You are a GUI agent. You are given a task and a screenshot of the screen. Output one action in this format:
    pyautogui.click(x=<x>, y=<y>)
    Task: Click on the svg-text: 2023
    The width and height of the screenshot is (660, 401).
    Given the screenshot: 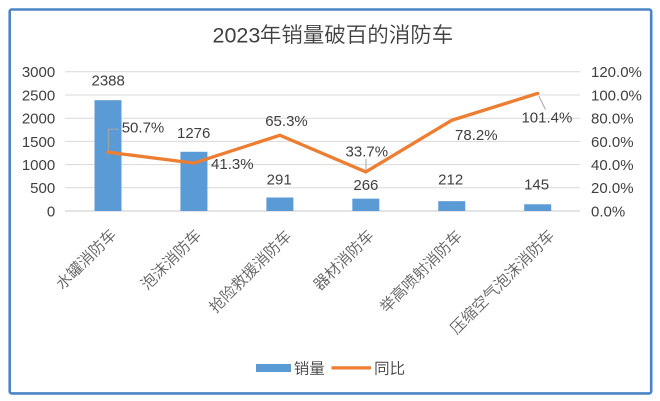 What is the action you would take?
    pyautogui.click(x=237, y=35)
    